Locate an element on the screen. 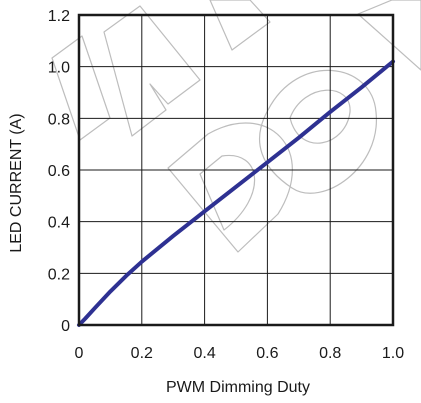 Image resolution: width=421 pixels, height=403 pixels. y-tick-label-1: 0.2 is located at coordinates (59, 274).